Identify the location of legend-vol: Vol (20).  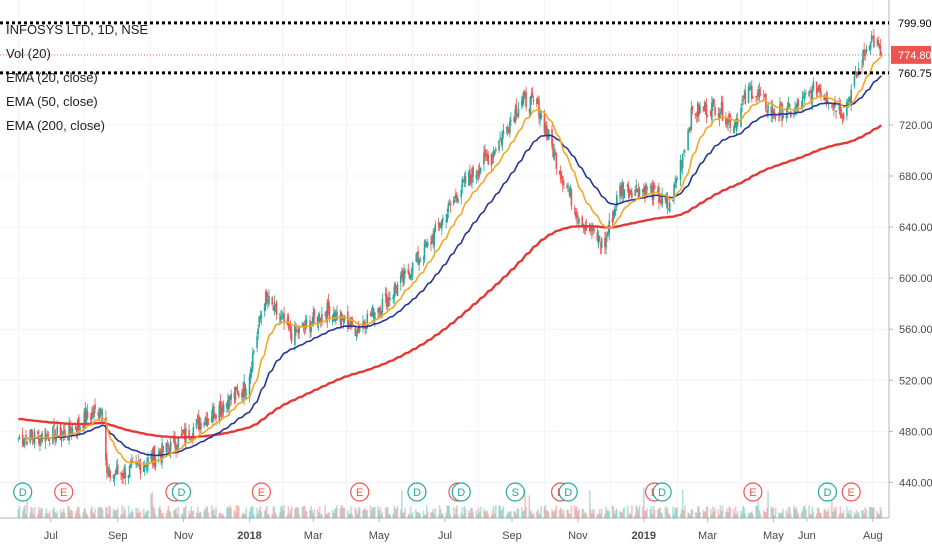
(28, 53).